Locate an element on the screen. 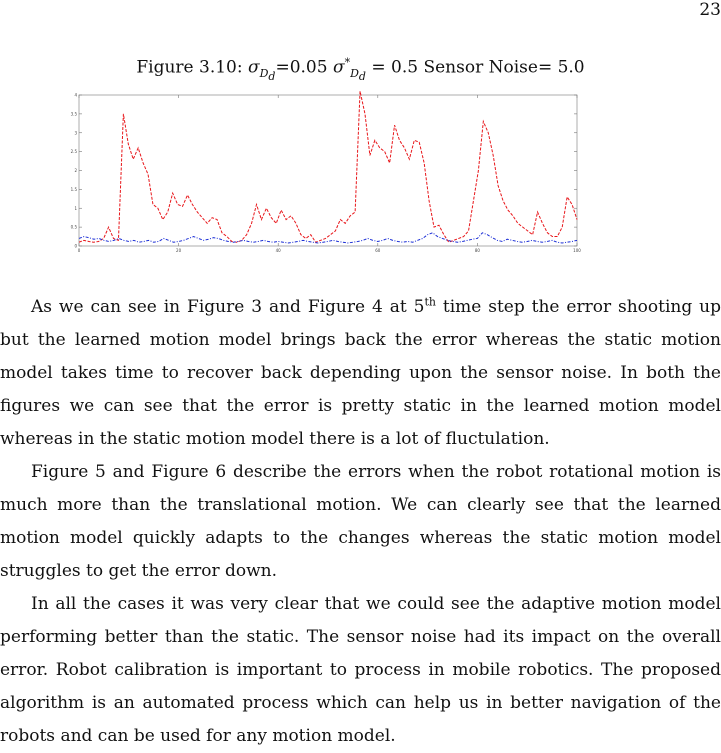 The height and width of the screenshot is (753, 721). x-tick-label: 80 is located at coordinates (478, 250).